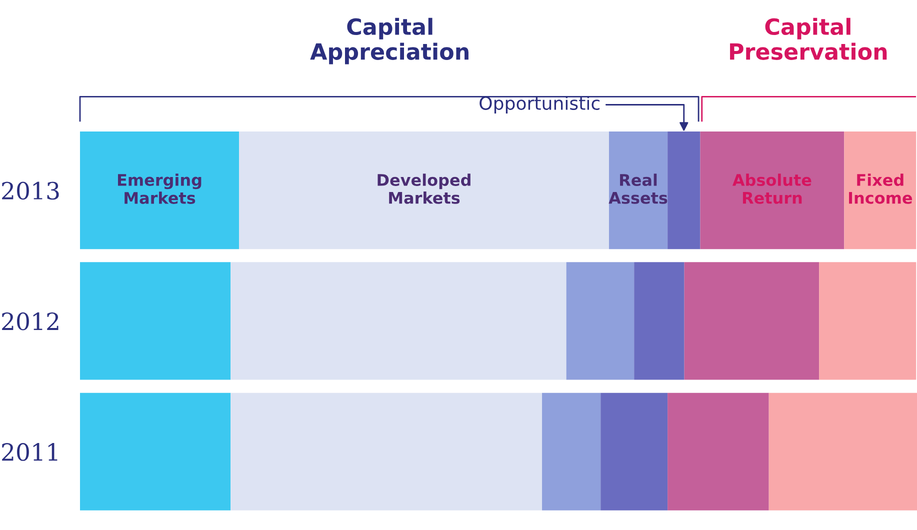 The image size is (917, 530). Describe the element at coordinates (30, 452) in the screenshot. I see `y-tick-label: 2011` at that location.